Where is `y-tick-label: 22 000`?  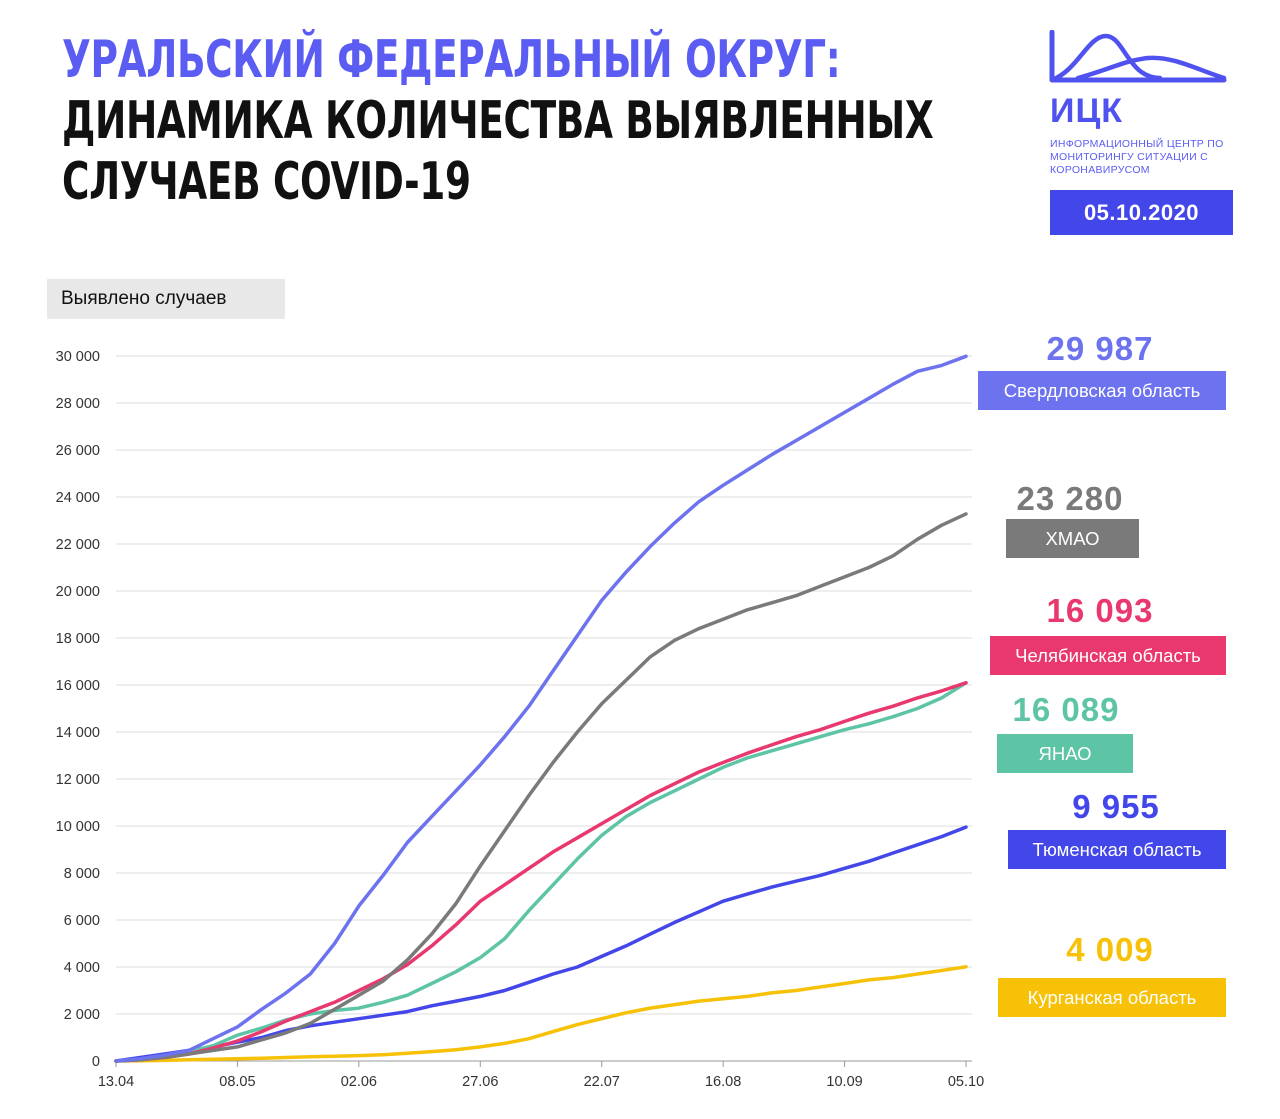
y-tick-label: 22 000 is located at coordinates (78, 545).